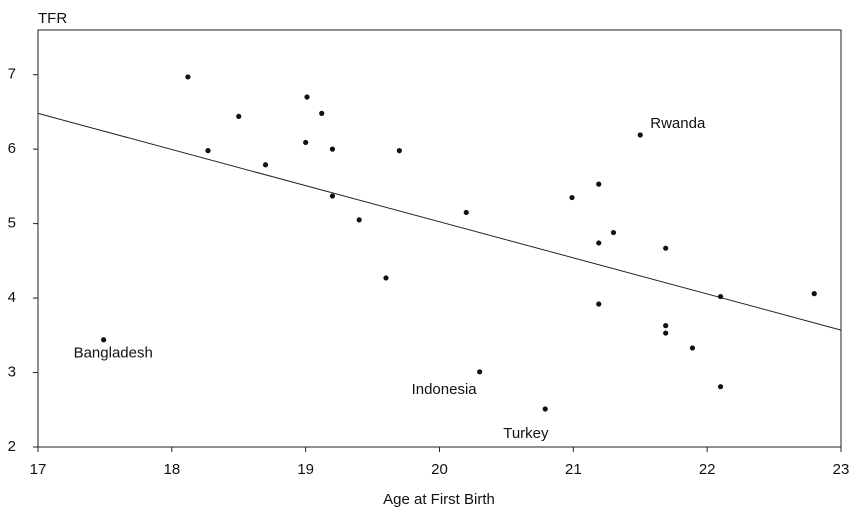 This screenshot has height=511, width=851. I want to click on x-tick-label: 17, so click(38, 469).